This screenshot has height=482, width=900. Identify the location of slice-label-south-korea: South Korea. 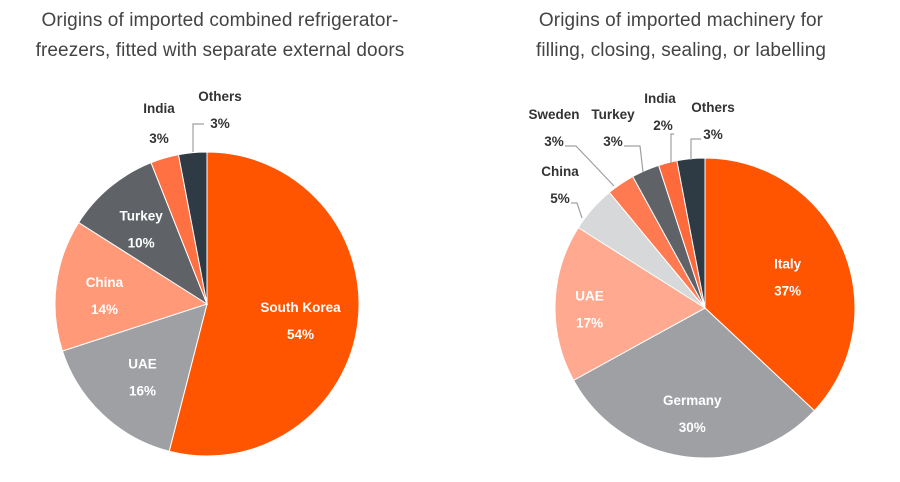
(300, 307).